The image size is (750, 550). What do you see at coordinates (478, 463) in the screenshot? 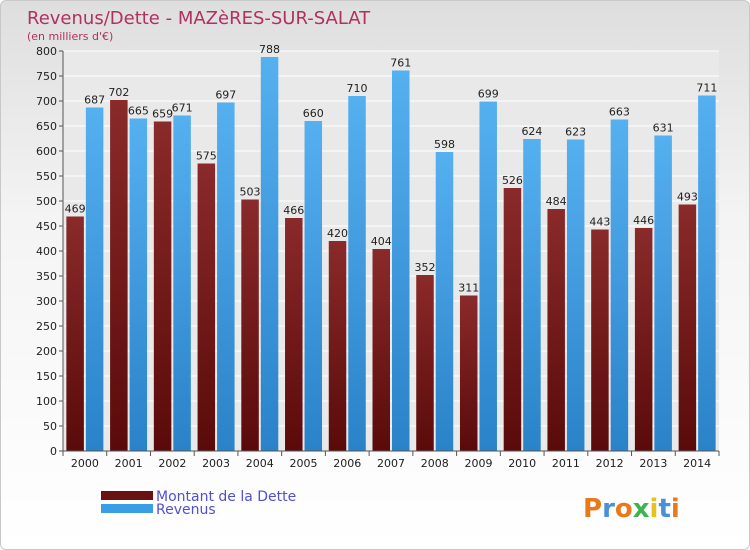
I see `x-tick-label: 2009` at bounding box center [478, 463].